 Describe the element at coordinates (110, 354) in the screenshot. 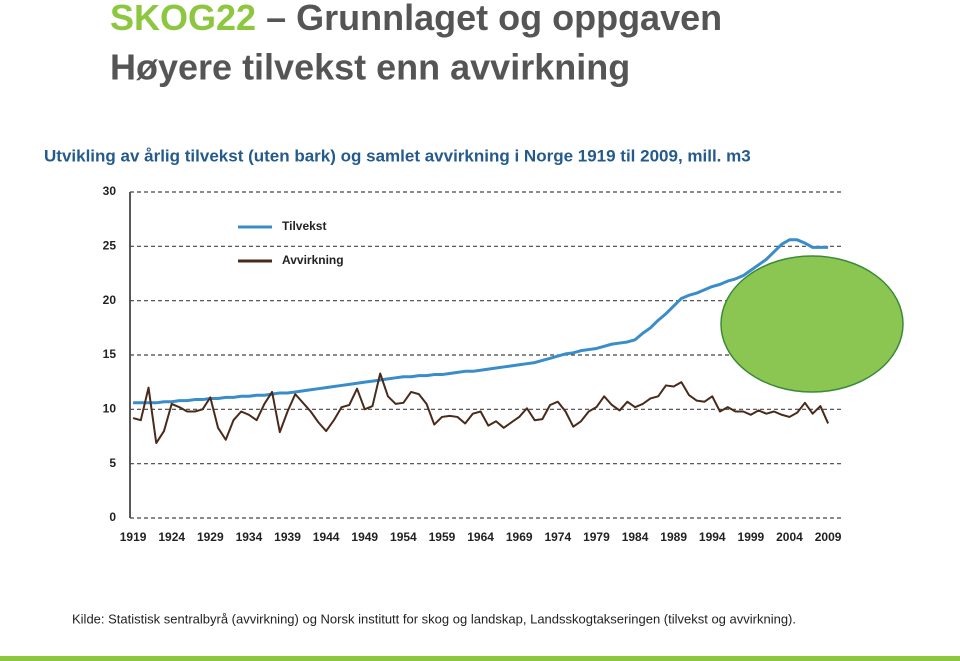

I see `y-tick-label: 15` at that location.